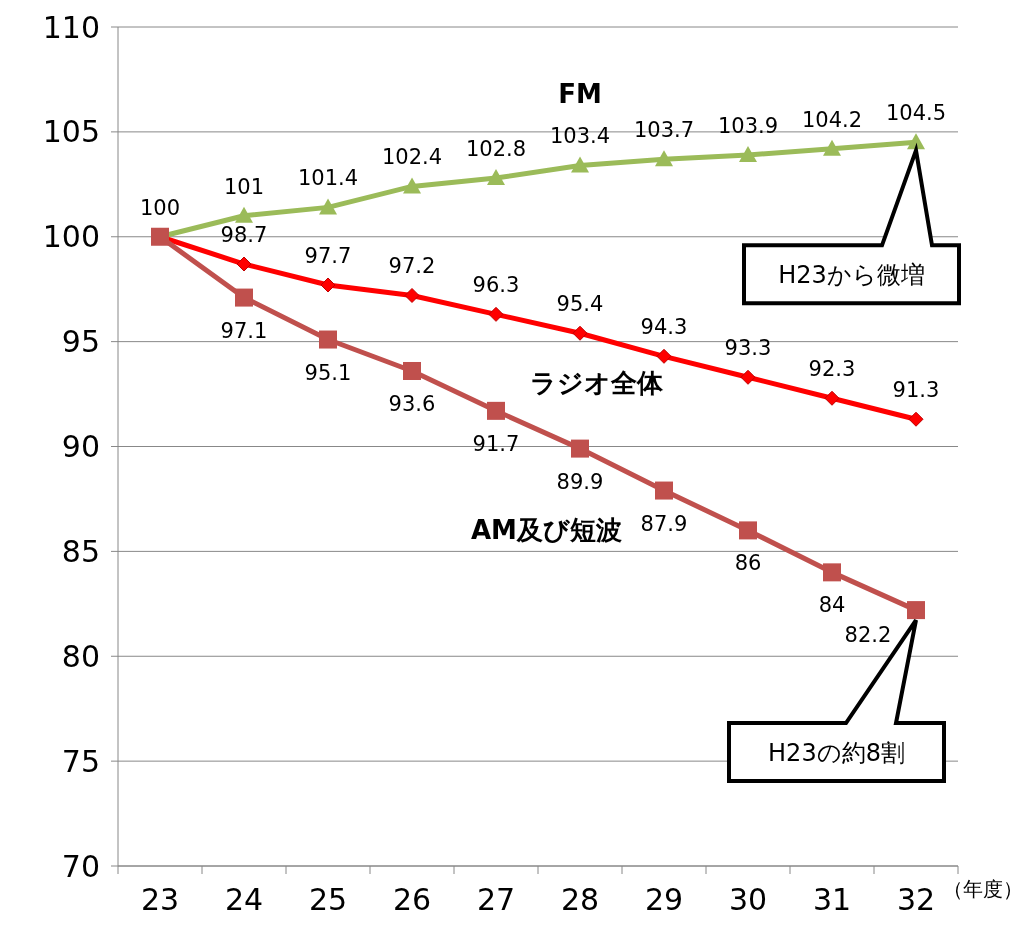 Image resolution: width=1033 pixels, height=929 pixels. I want to click on data-label: 100, so click(160, 207).